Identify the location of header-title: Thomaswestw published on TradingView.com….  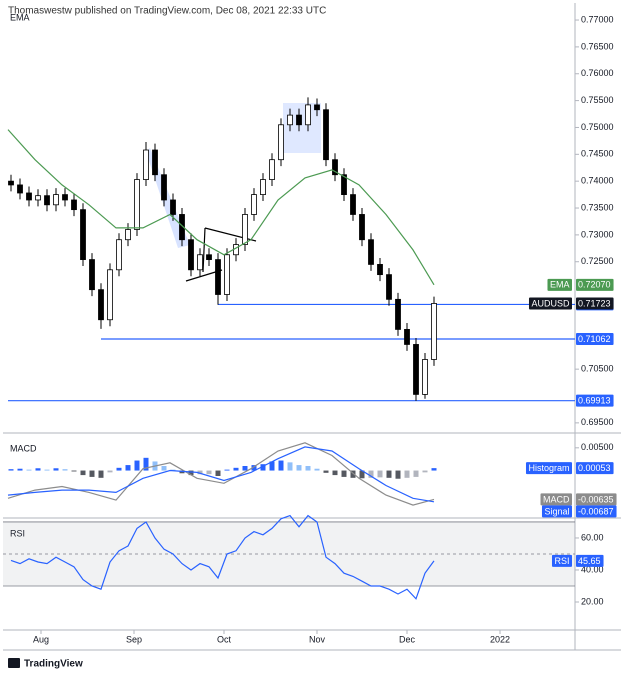
(167, 11).